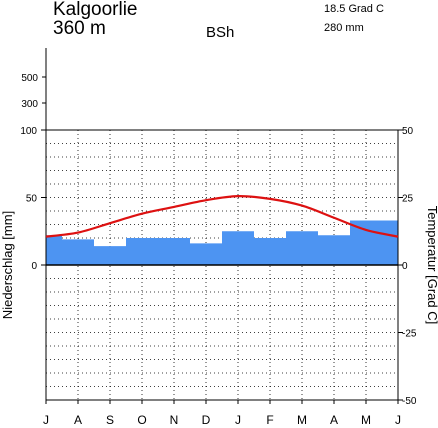  I want to click on annual-precipitation: 280 mm, so click(344, 28).